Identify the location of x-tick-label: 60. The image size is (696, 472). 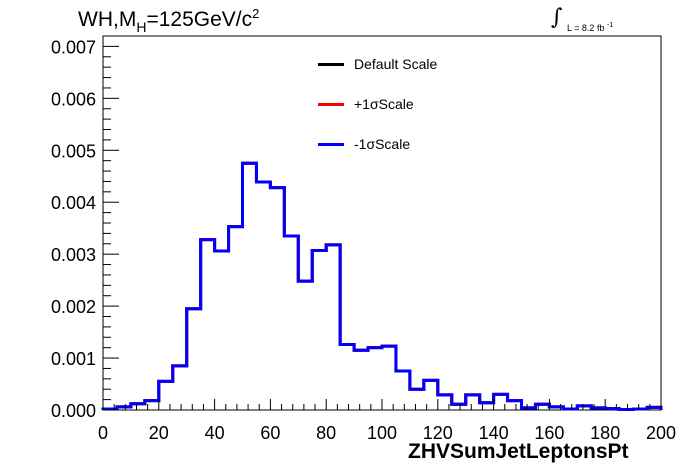
(270, 433).